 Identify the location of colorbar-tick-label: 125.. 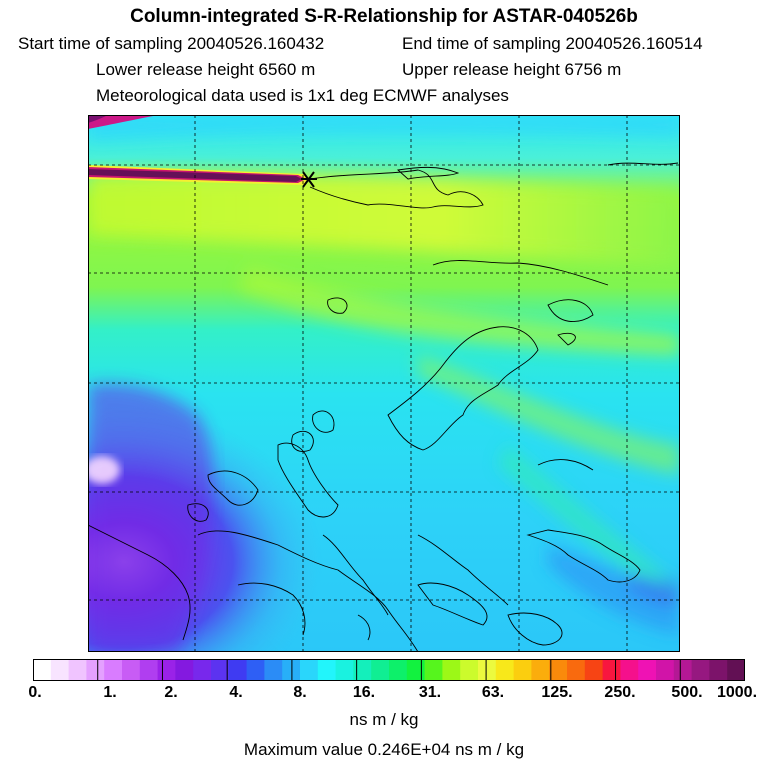
(557, 692).